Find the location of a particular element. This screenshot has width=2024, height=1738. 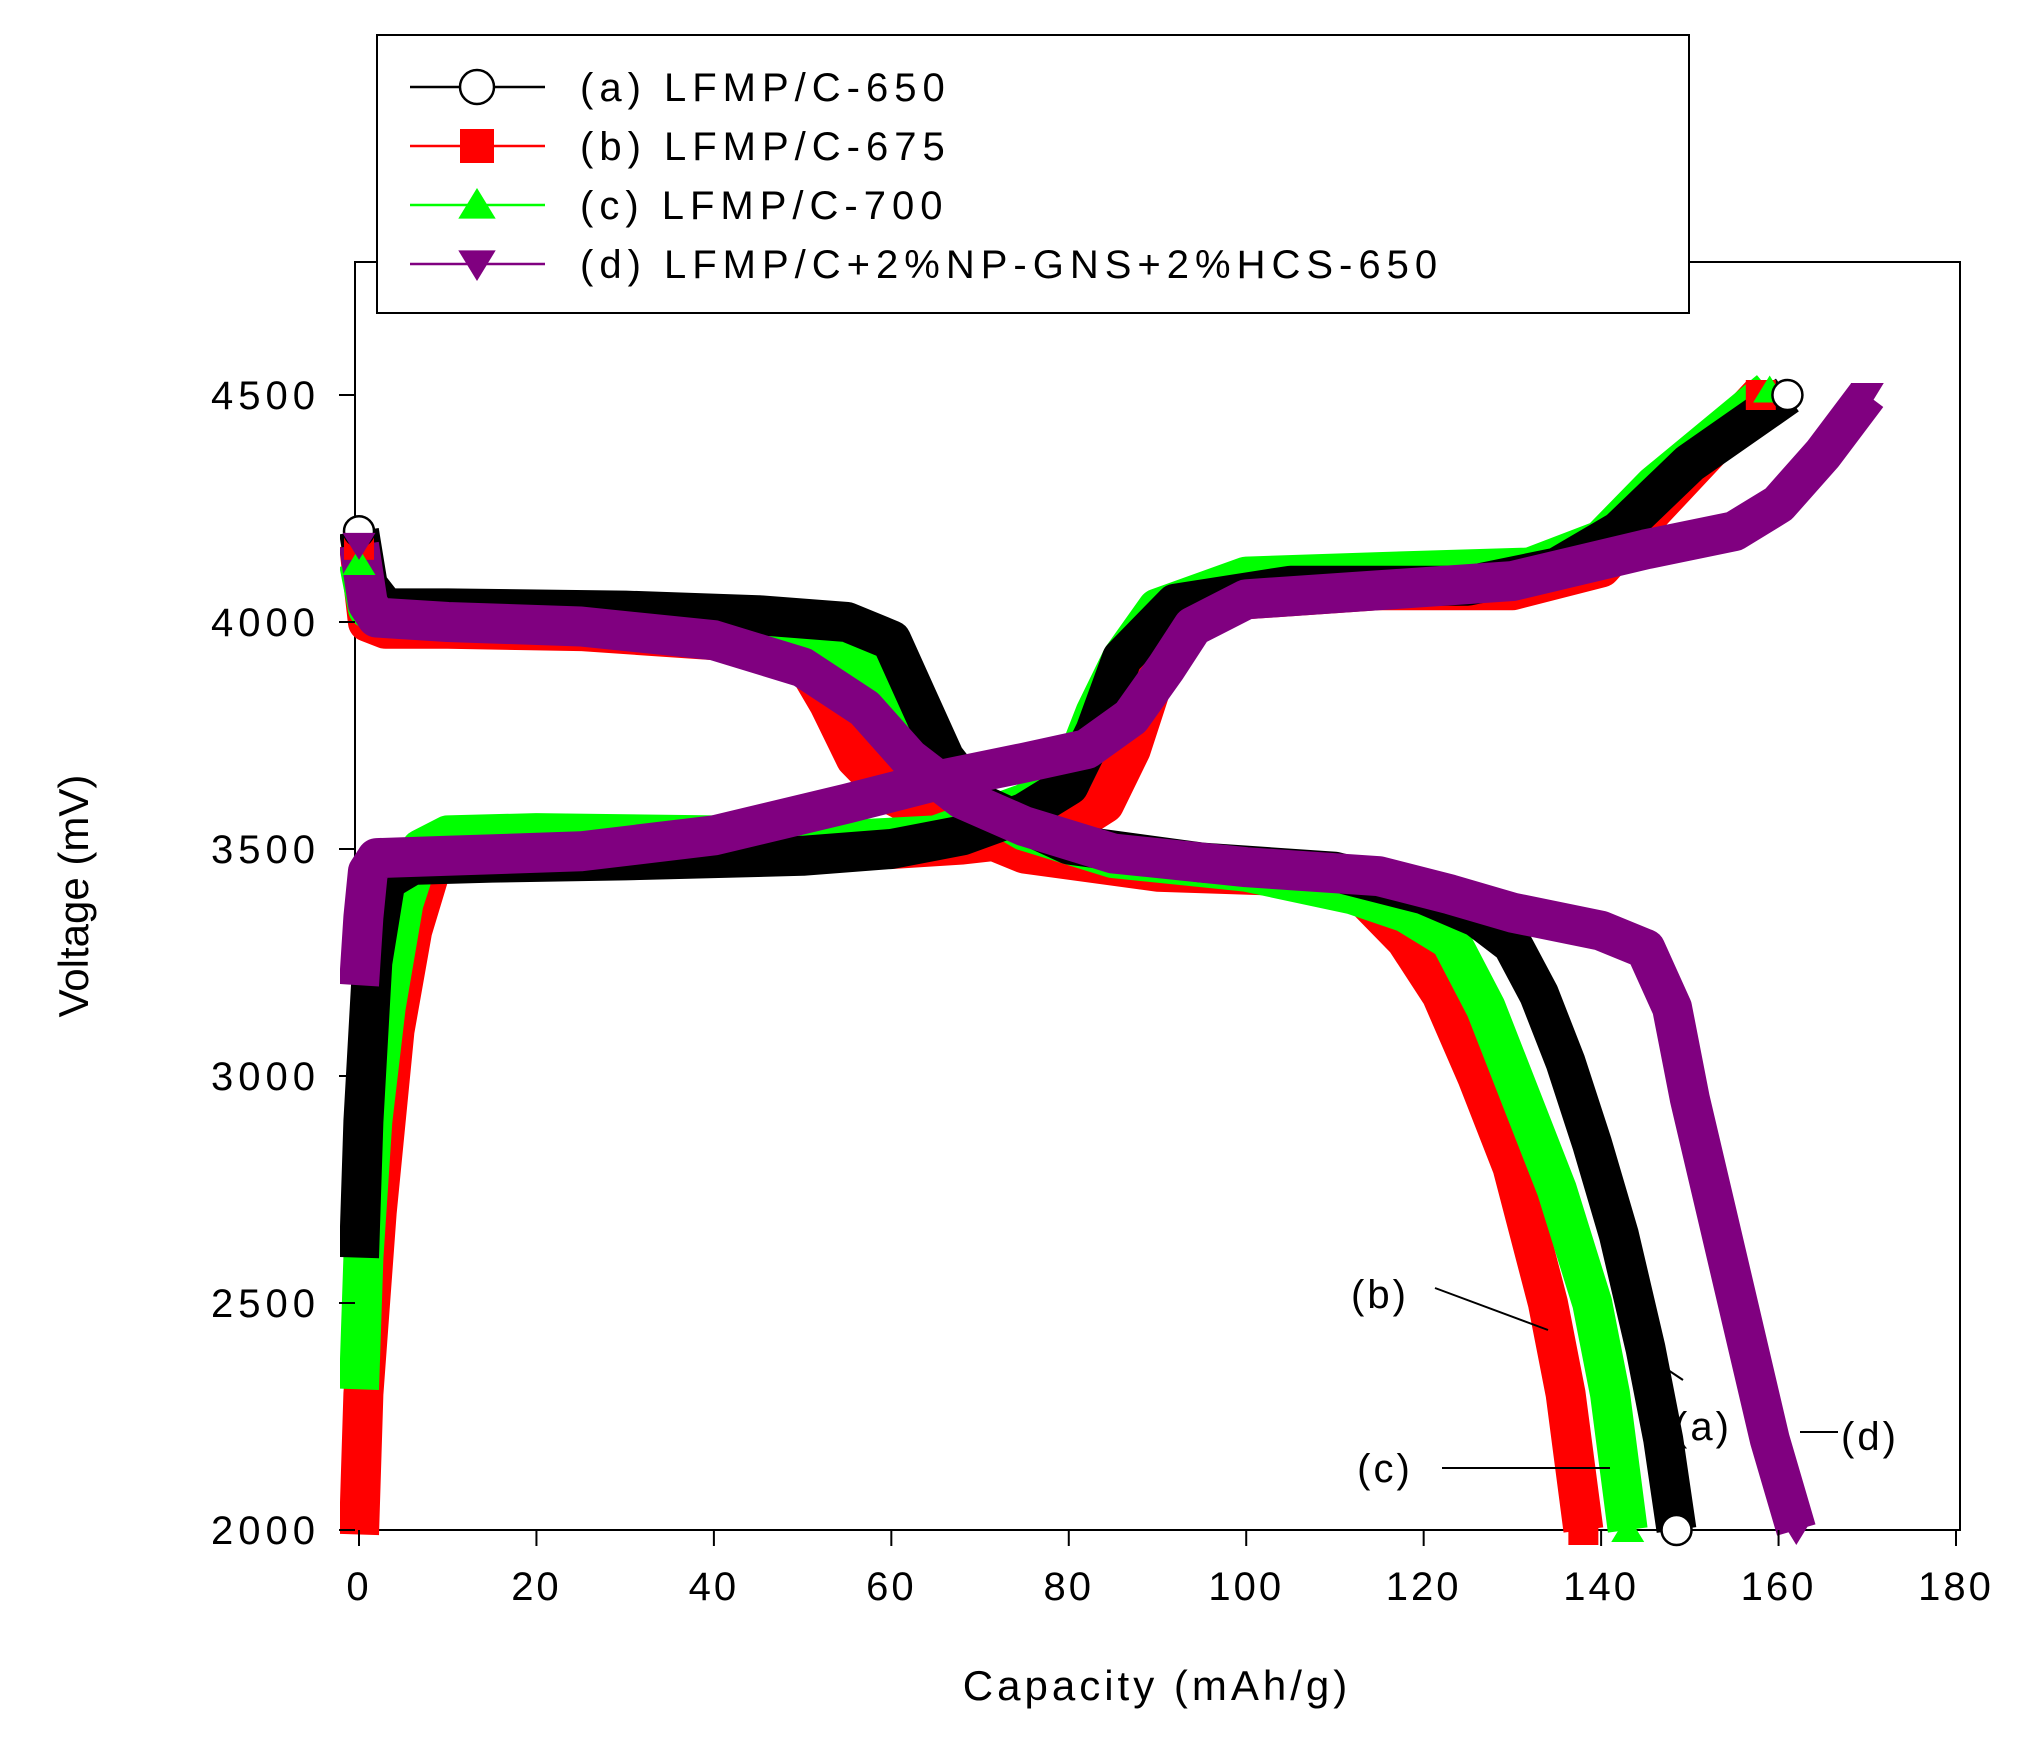

x-tick-label: 60 is located at coordinates (891, 1587).